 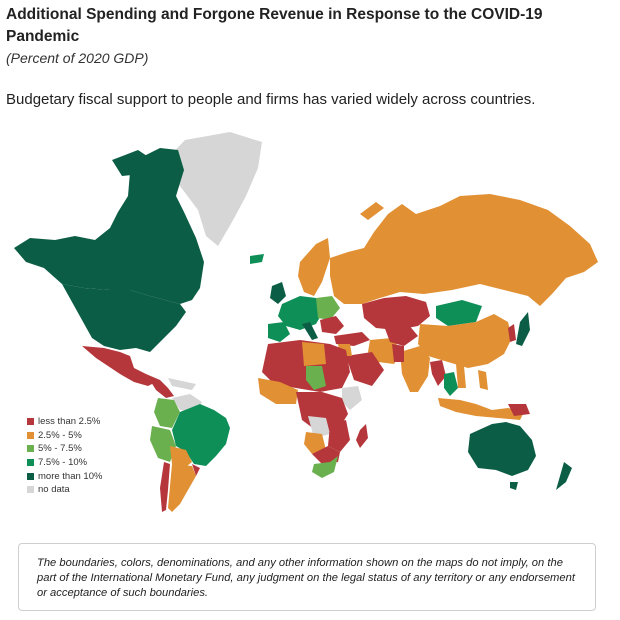 What do you see at coordinates (196, 470) in the screenshot?
I see `region-uruguay` at bounding box center [196, 470].